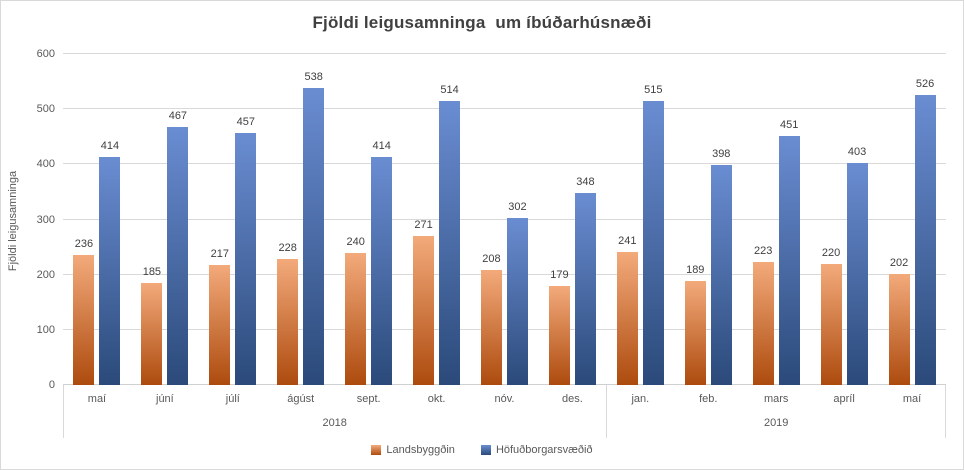 Image resolution: width=964 pixels, height=470 pixels. Describe the element at coordinates (831, 252) in the screenshot. I see `bar-value-label: 220` at that location.